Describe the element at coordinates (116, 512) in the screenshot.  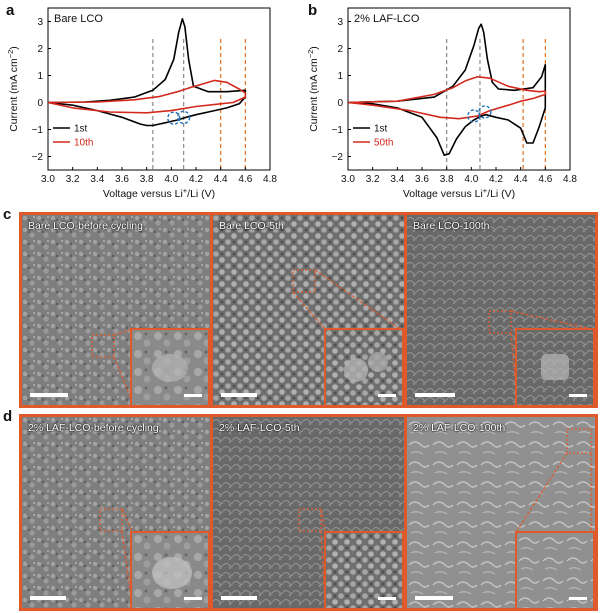
I see `sem-image-laf-before: 2% LAF-LCO-before cycling` at that location.